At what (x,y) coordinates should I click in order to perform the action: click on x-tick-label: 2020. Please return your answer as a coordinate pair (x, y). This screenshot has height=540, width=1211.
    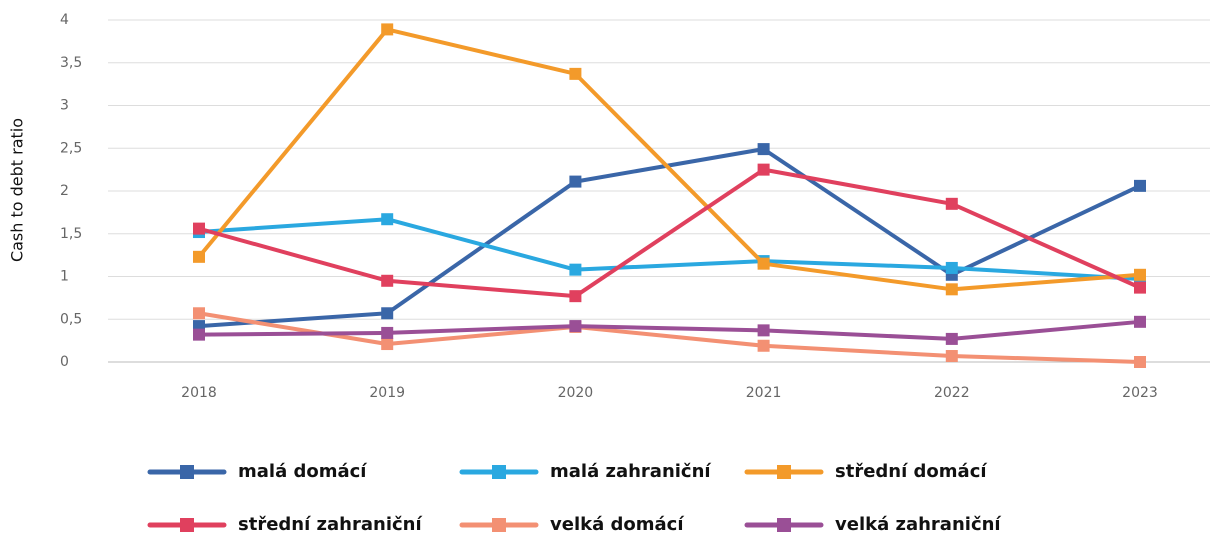
    Looking at the image, I should click on (576, 393).